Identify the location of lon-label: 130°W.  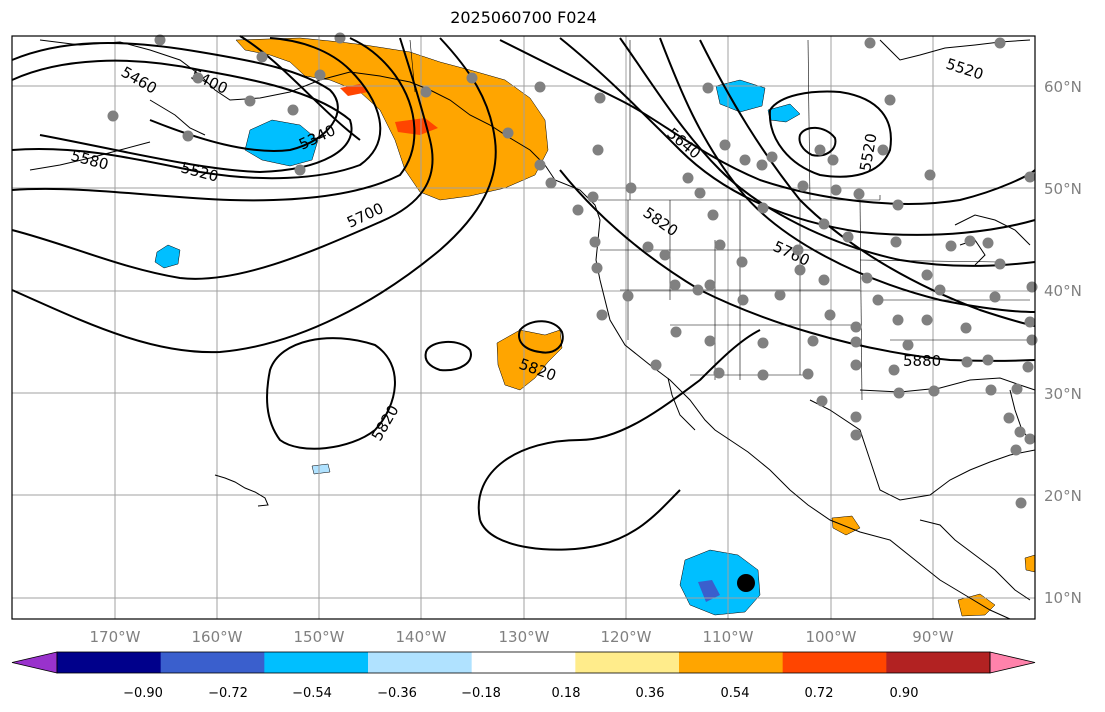
(524, 637).